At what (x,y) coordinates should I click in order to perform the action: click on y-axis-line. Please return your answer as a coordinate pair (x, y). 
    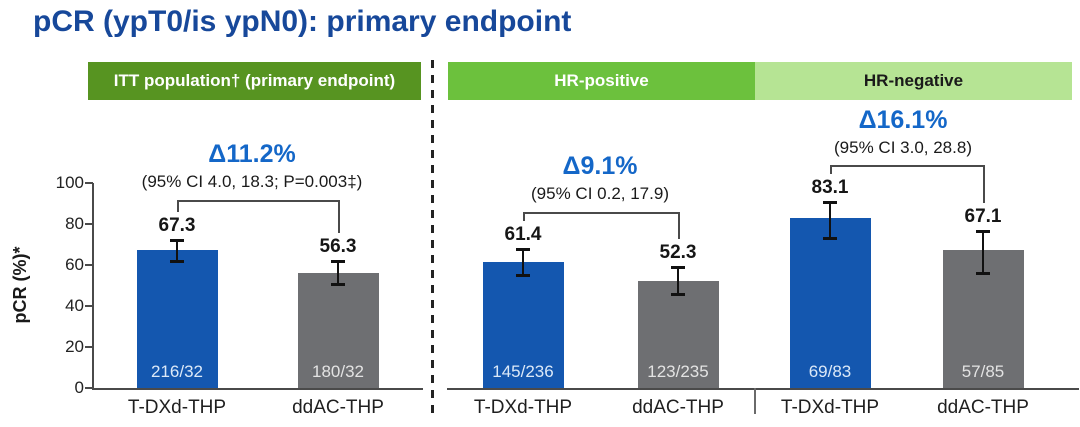
    Looking at the image, I should click on (93, 286).